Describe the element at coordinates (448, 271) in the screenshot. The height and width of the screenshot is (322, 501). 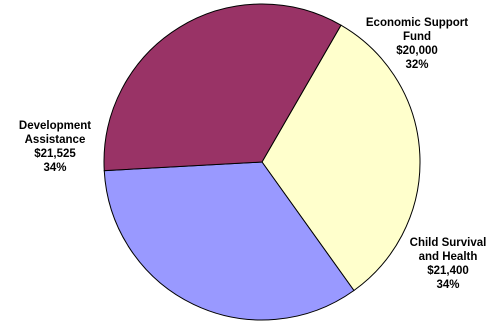
I see `label-line: $21,400` at that location.